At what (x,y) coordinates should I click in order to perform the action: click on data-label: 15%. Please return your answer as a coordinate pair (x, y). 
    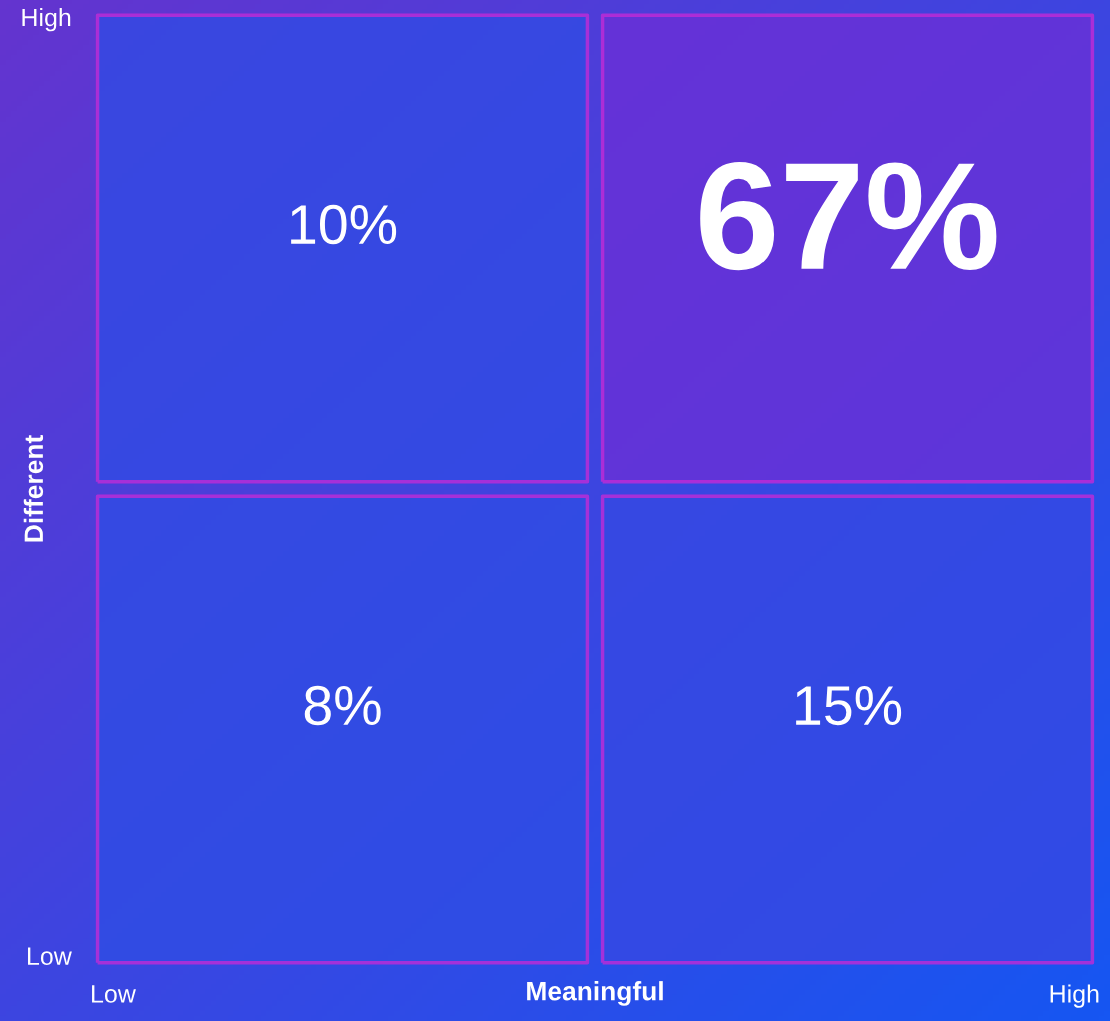
    Looking at the image, I should click on (849, 706).